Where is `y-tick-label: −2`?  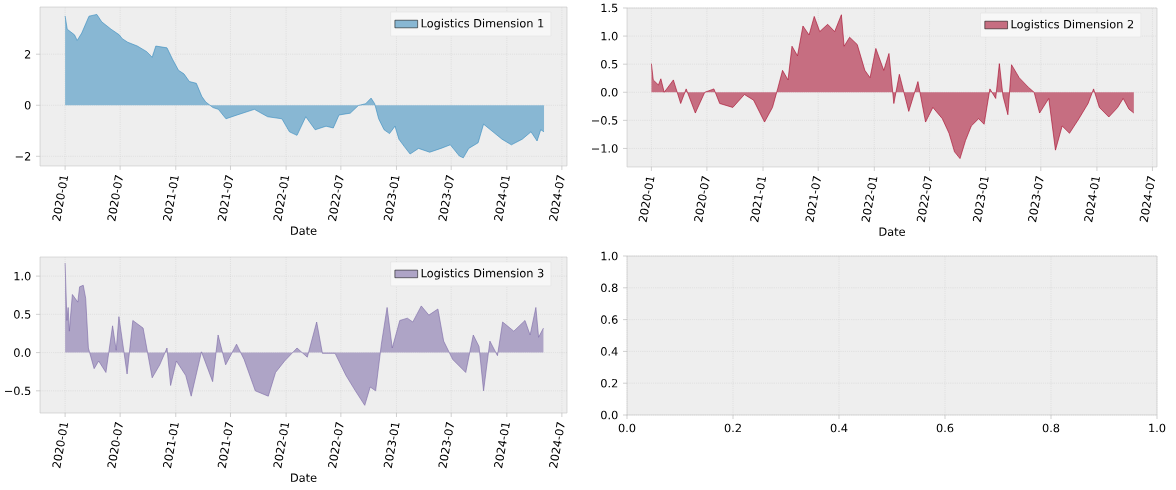 y-tick-label: −2 is located at coordinates (23, 156).